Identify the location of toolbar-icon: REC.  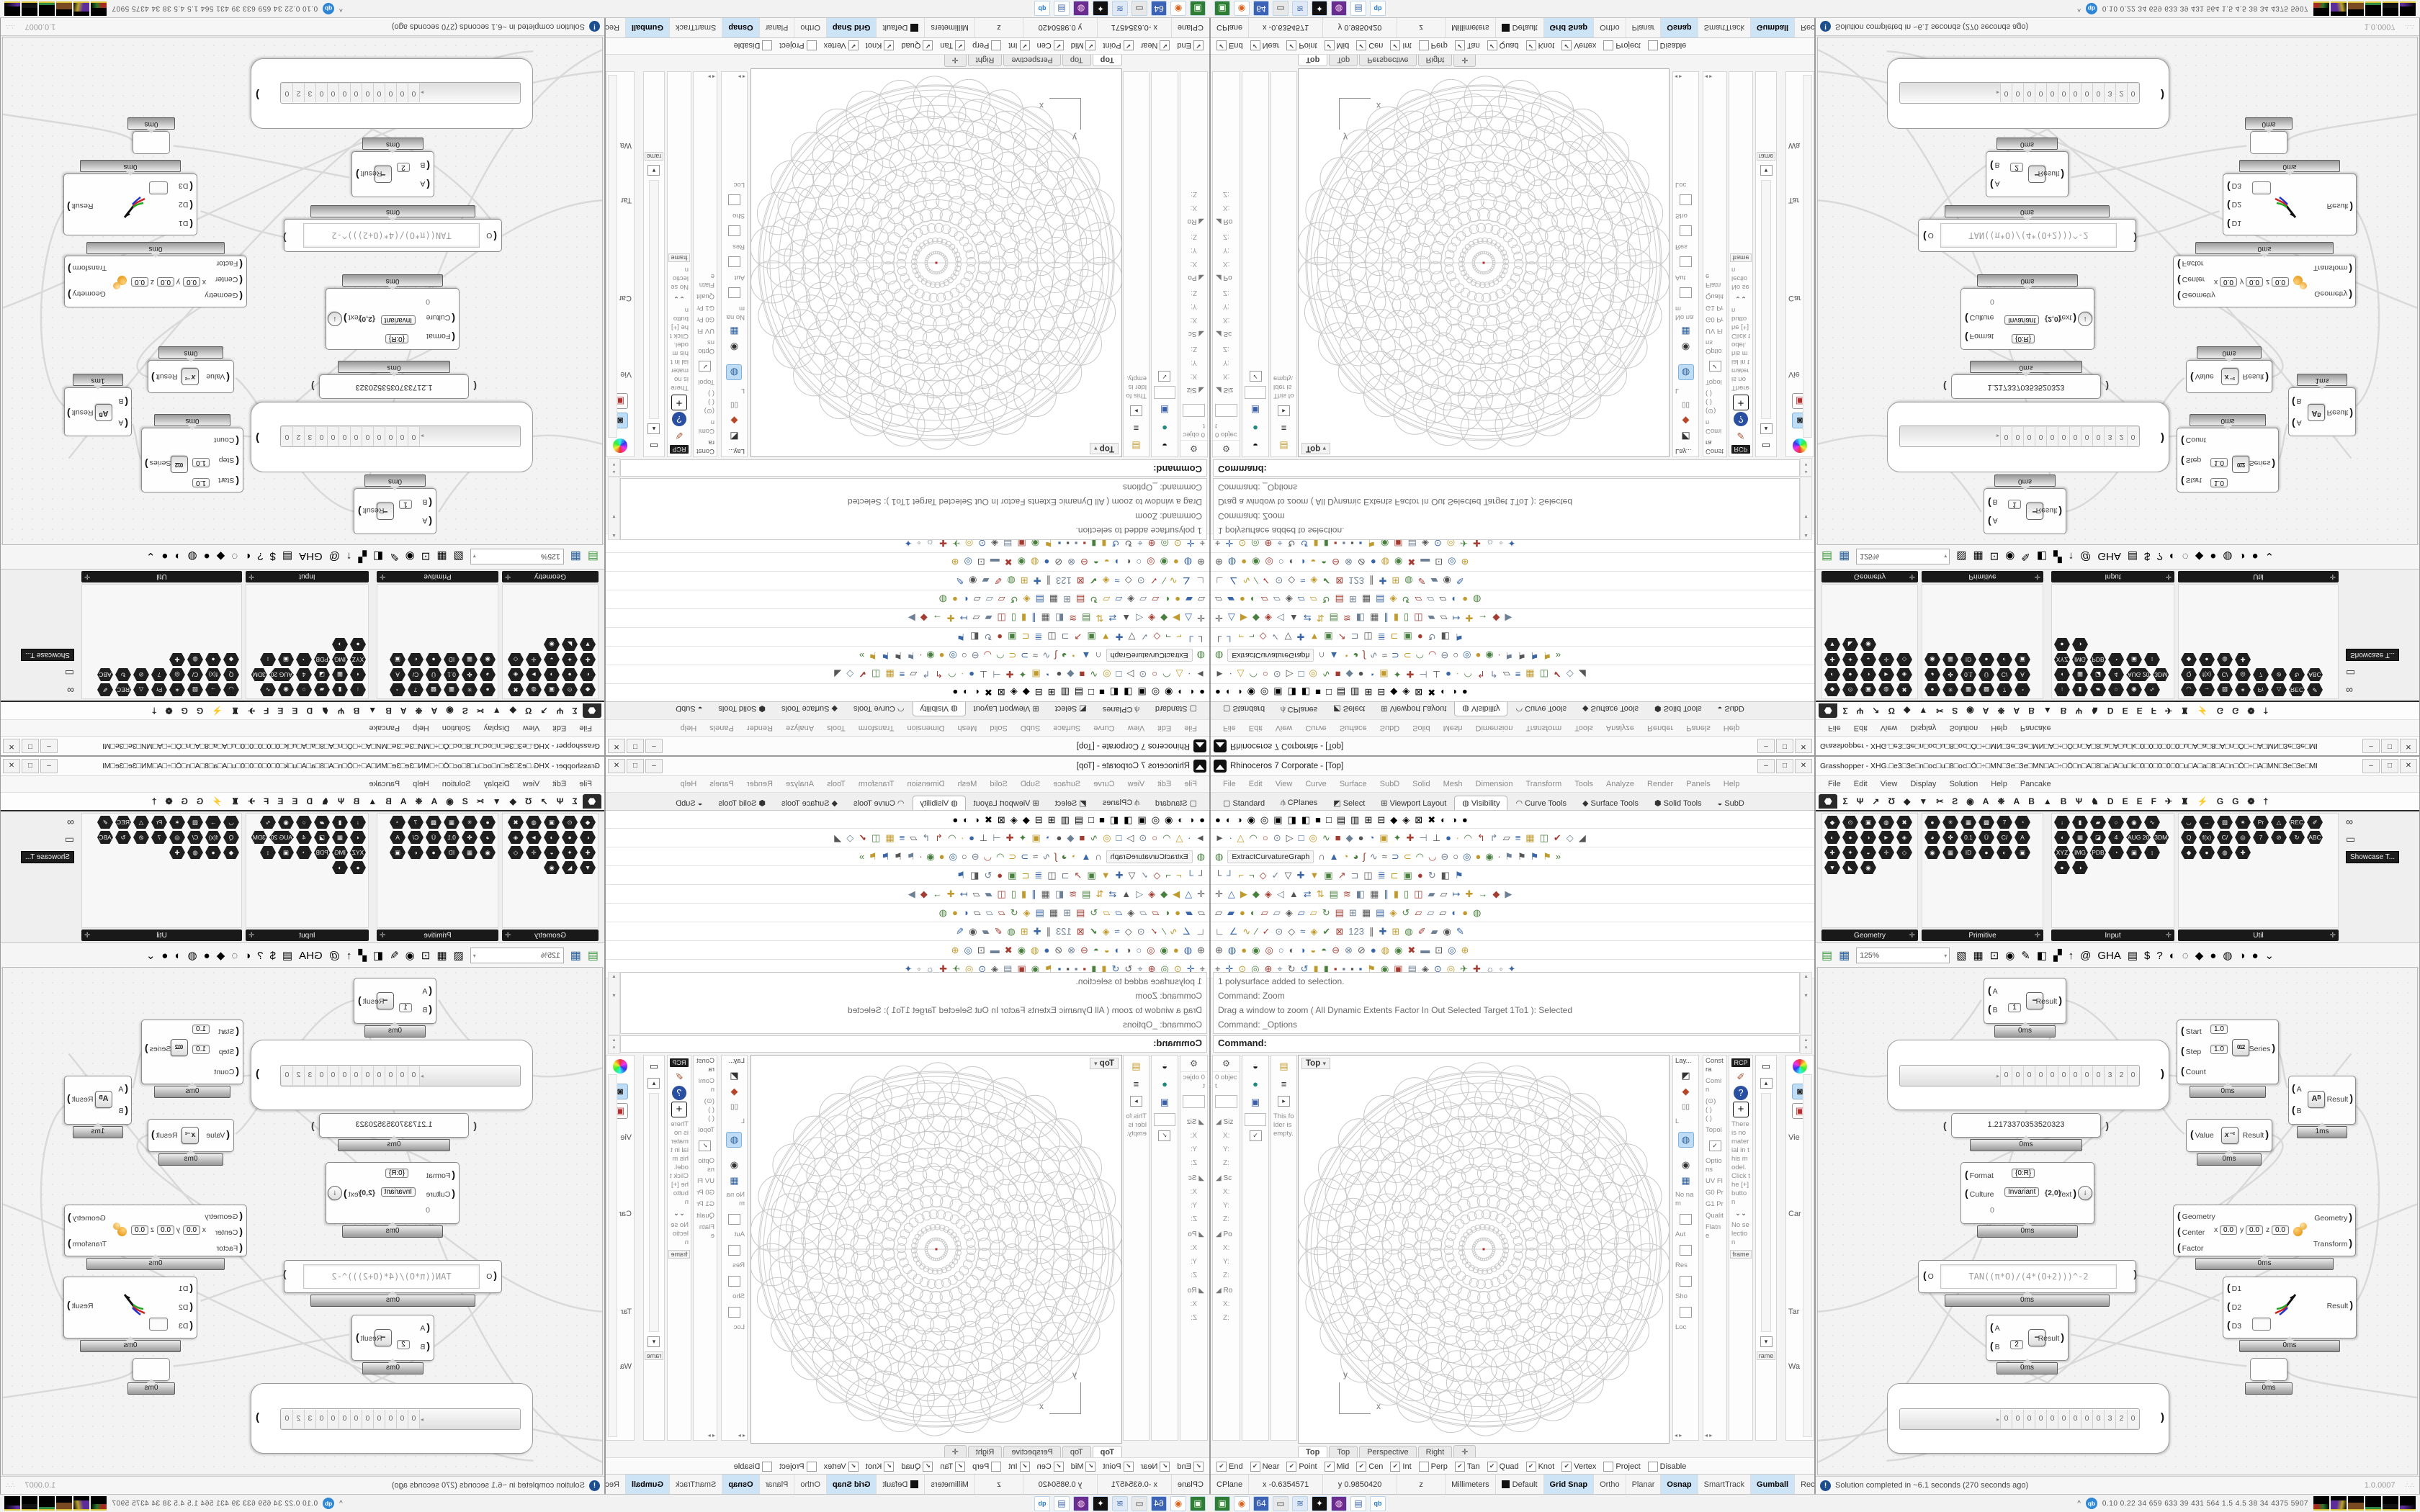
(2297, 822).